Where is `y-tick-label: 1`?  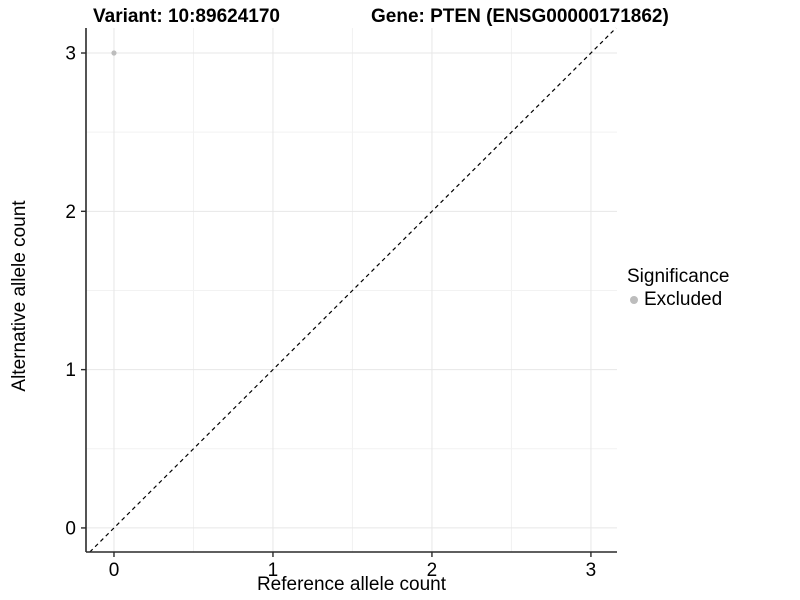
y-tick-label: 1 is located at coordinates (70, 370).